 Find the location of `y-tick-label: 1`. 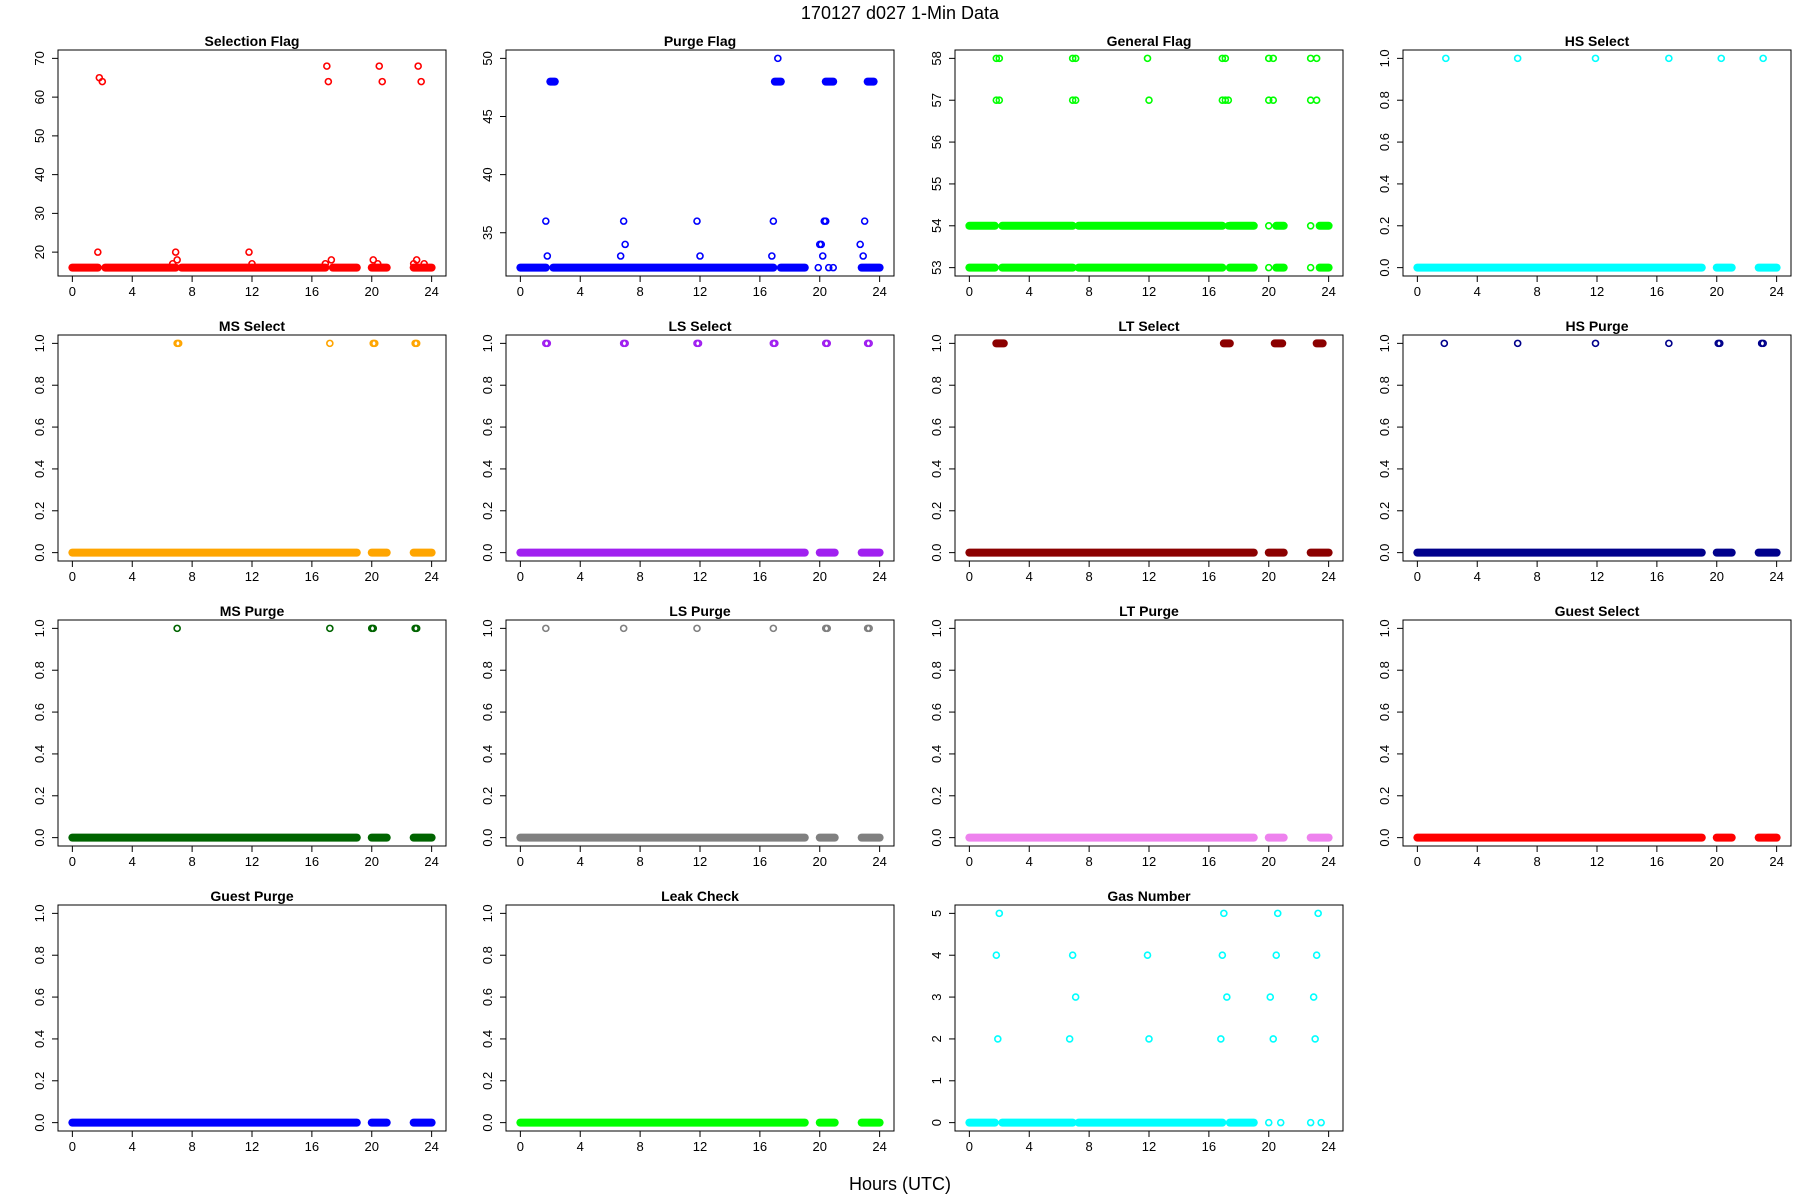

y-tick-label: 1 is located at coordinates (936, 1080).